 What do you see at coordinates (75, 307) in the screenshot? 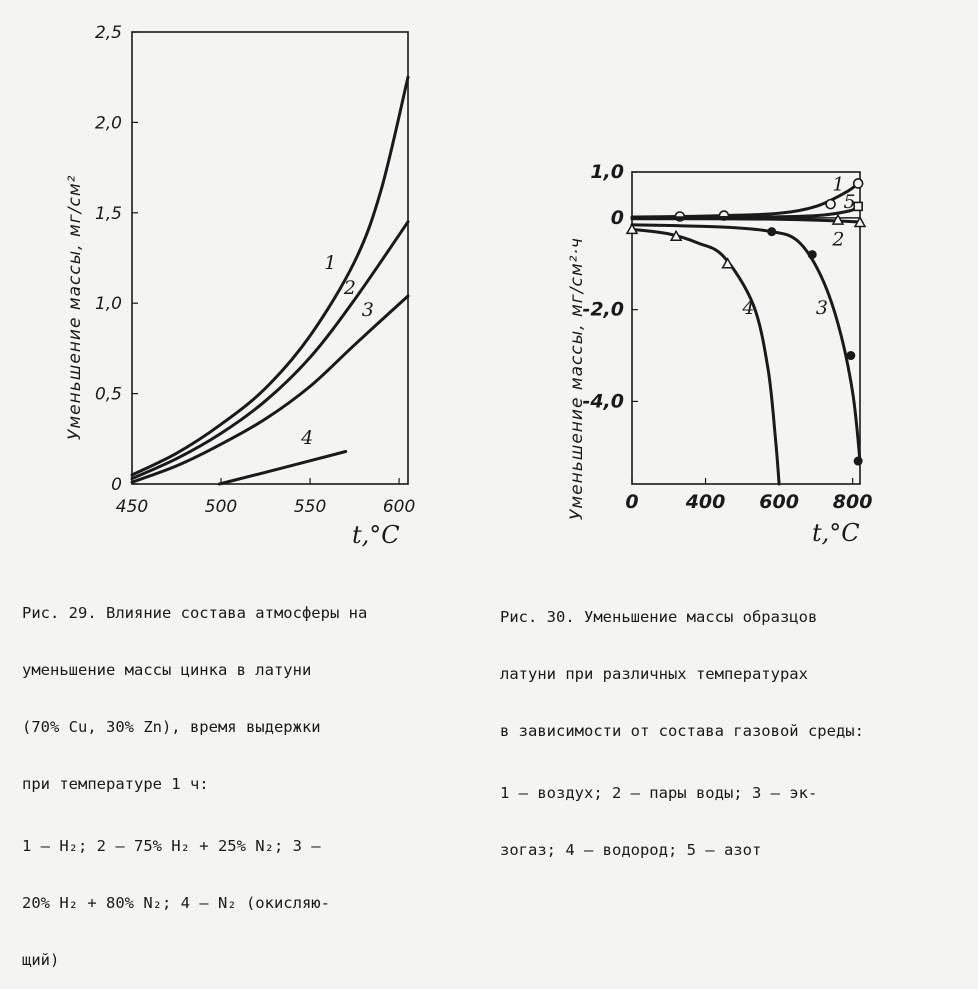
I see `figure-29-y-axis-label: Уменьшение массы, мг/см²` at bounding box center [75, 307].